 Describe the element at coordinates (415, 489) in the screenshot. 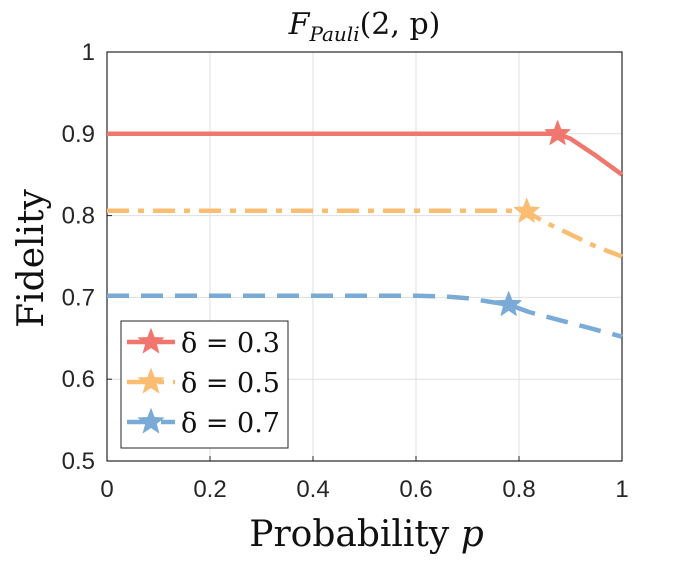

I see `x-tick-label: 0.6` at that location.